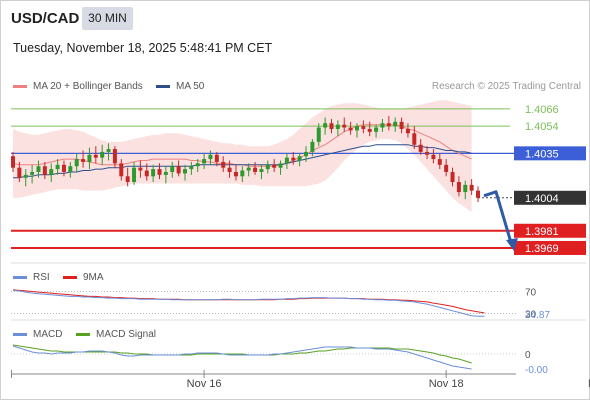  Describe the element at coordinates (542, 249) in the screenshot. I see `support-label: 1.3969` at that location.